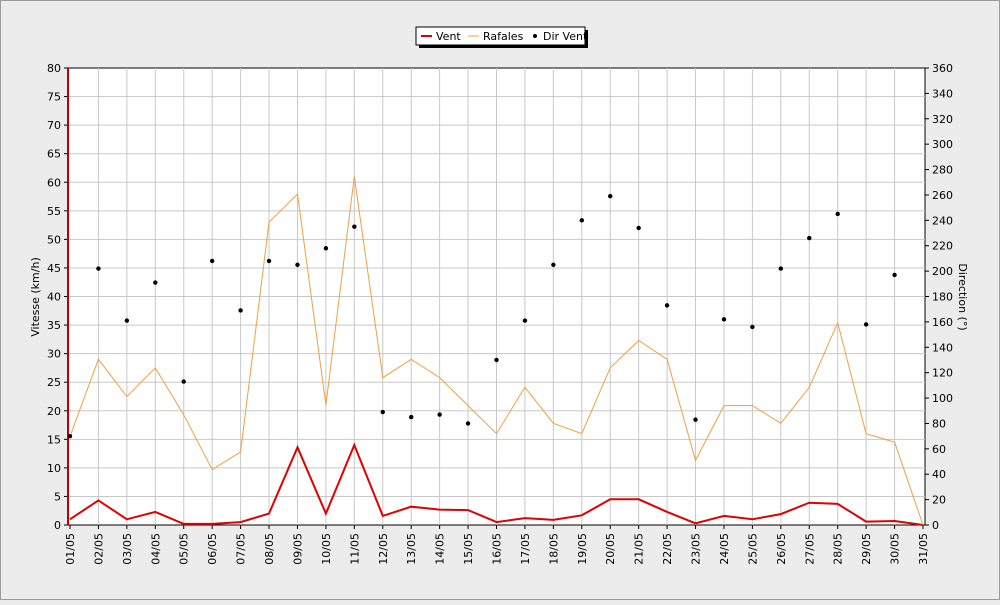 This screenshot has width=1000, height=605. Describe the element at coordinates (127, 549) in the screenshot. I see `x-tick-label: 03/05` at that location.